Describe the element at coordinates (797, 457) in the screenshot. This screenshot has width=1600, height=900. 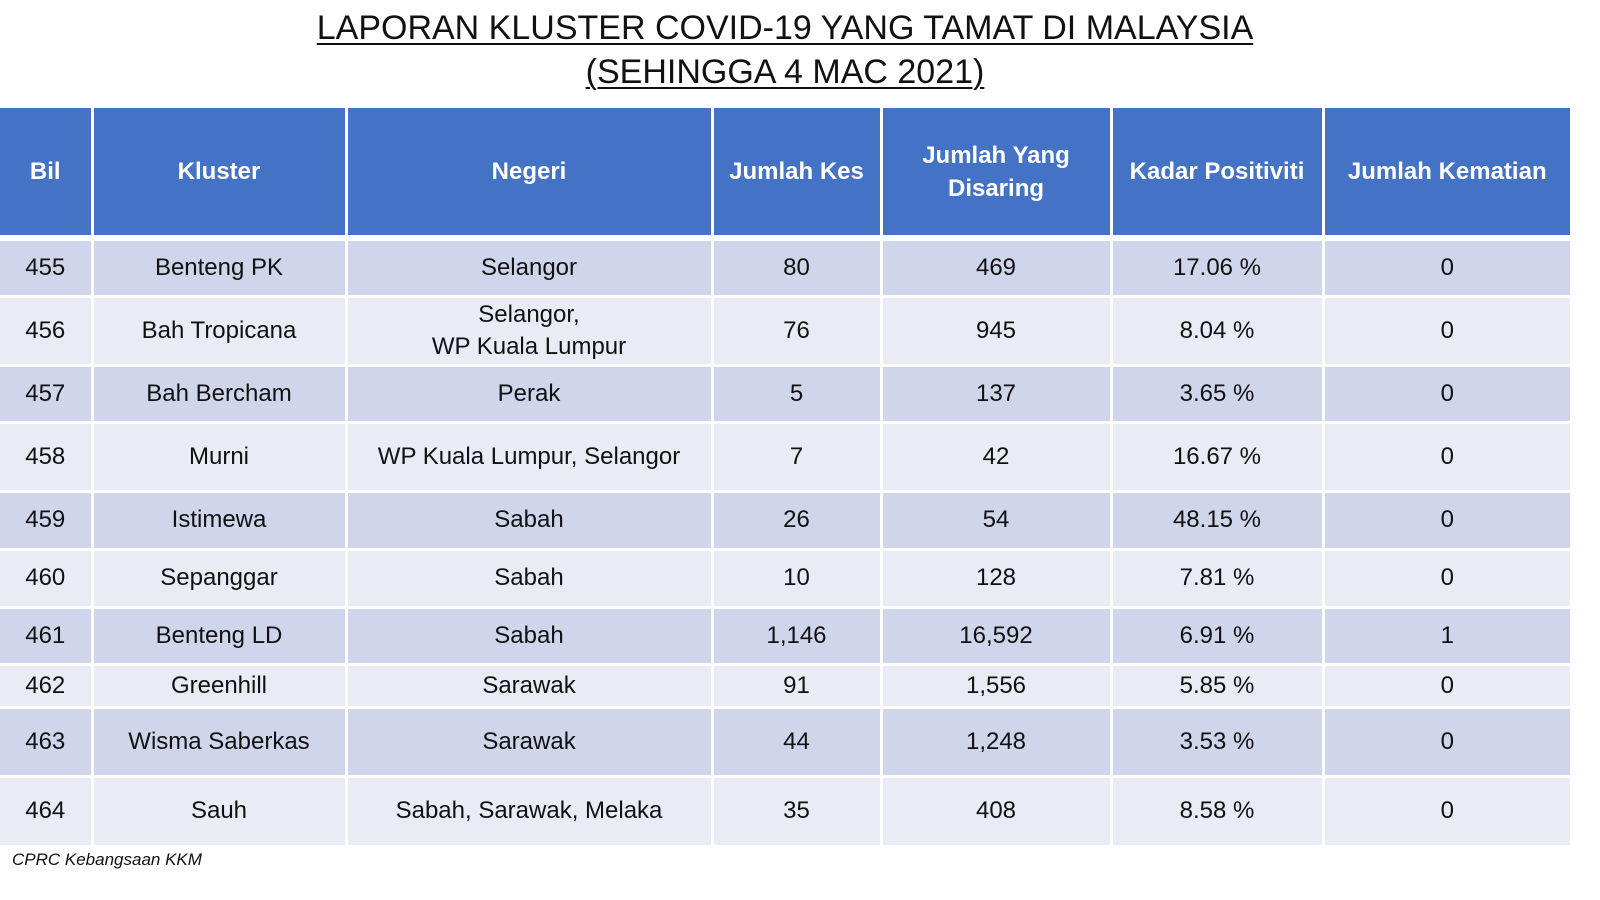
I see `cell-kes: 7` at that location.